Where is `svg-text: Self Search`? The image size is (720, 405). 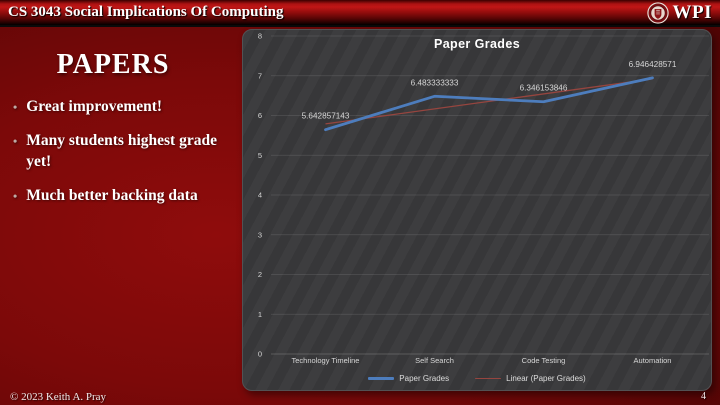 svg-text: Self Search is located at coordinates (434, 360).